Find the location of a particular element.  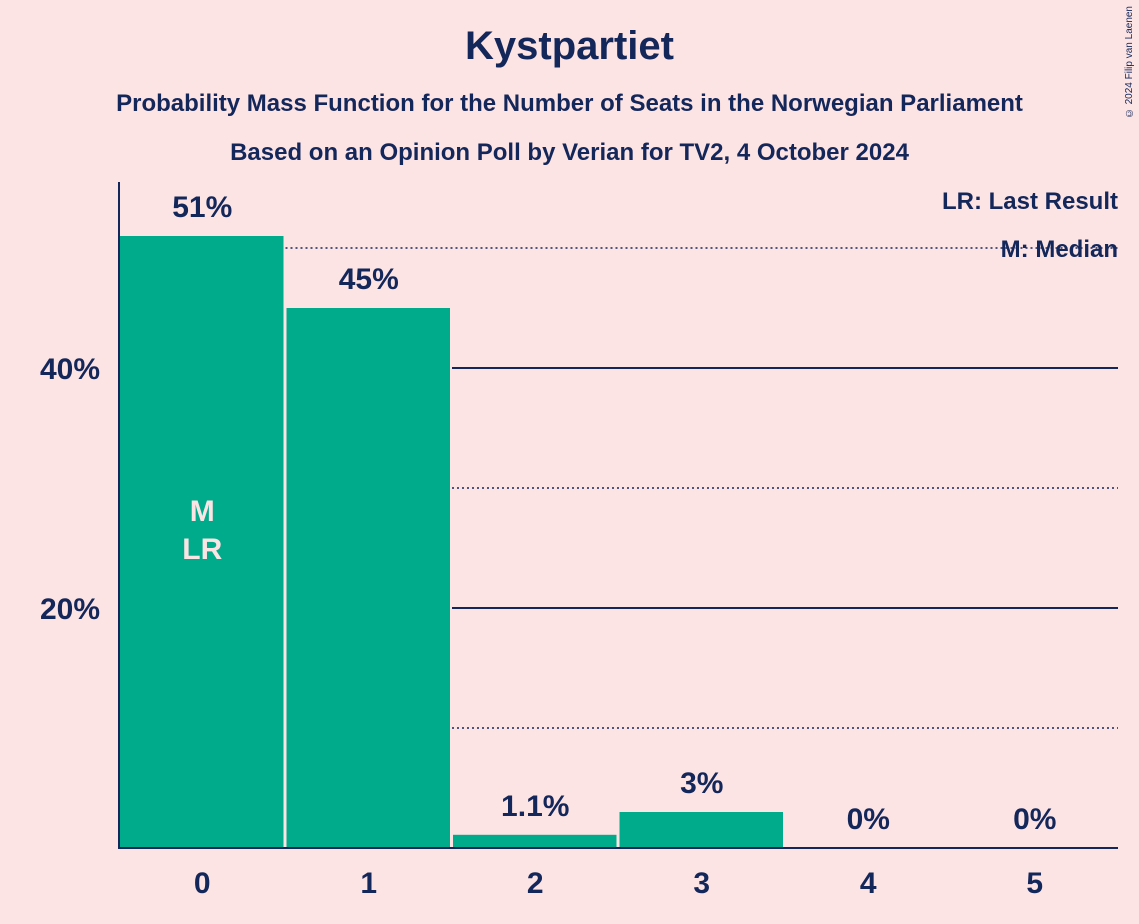

x-tick-label-0: 0 is located at coordinates (202, 883).